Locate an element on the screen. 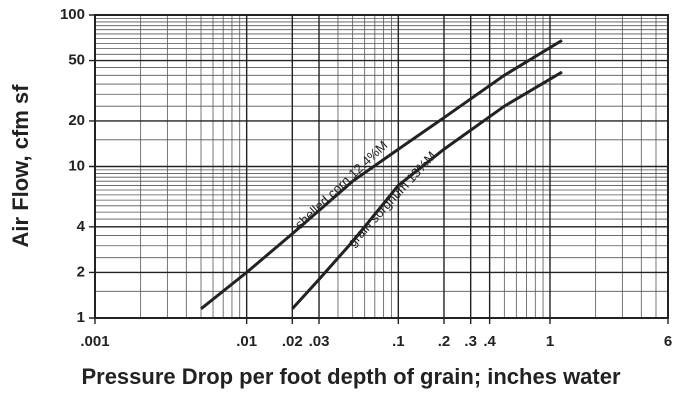 The image size is (681, 396). x-tick-label: 1 is located at coordinates (550, 341).